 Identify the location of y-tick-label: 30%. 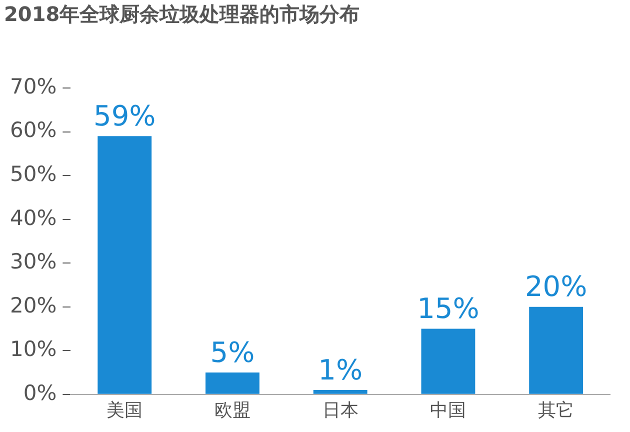
(33, 262).